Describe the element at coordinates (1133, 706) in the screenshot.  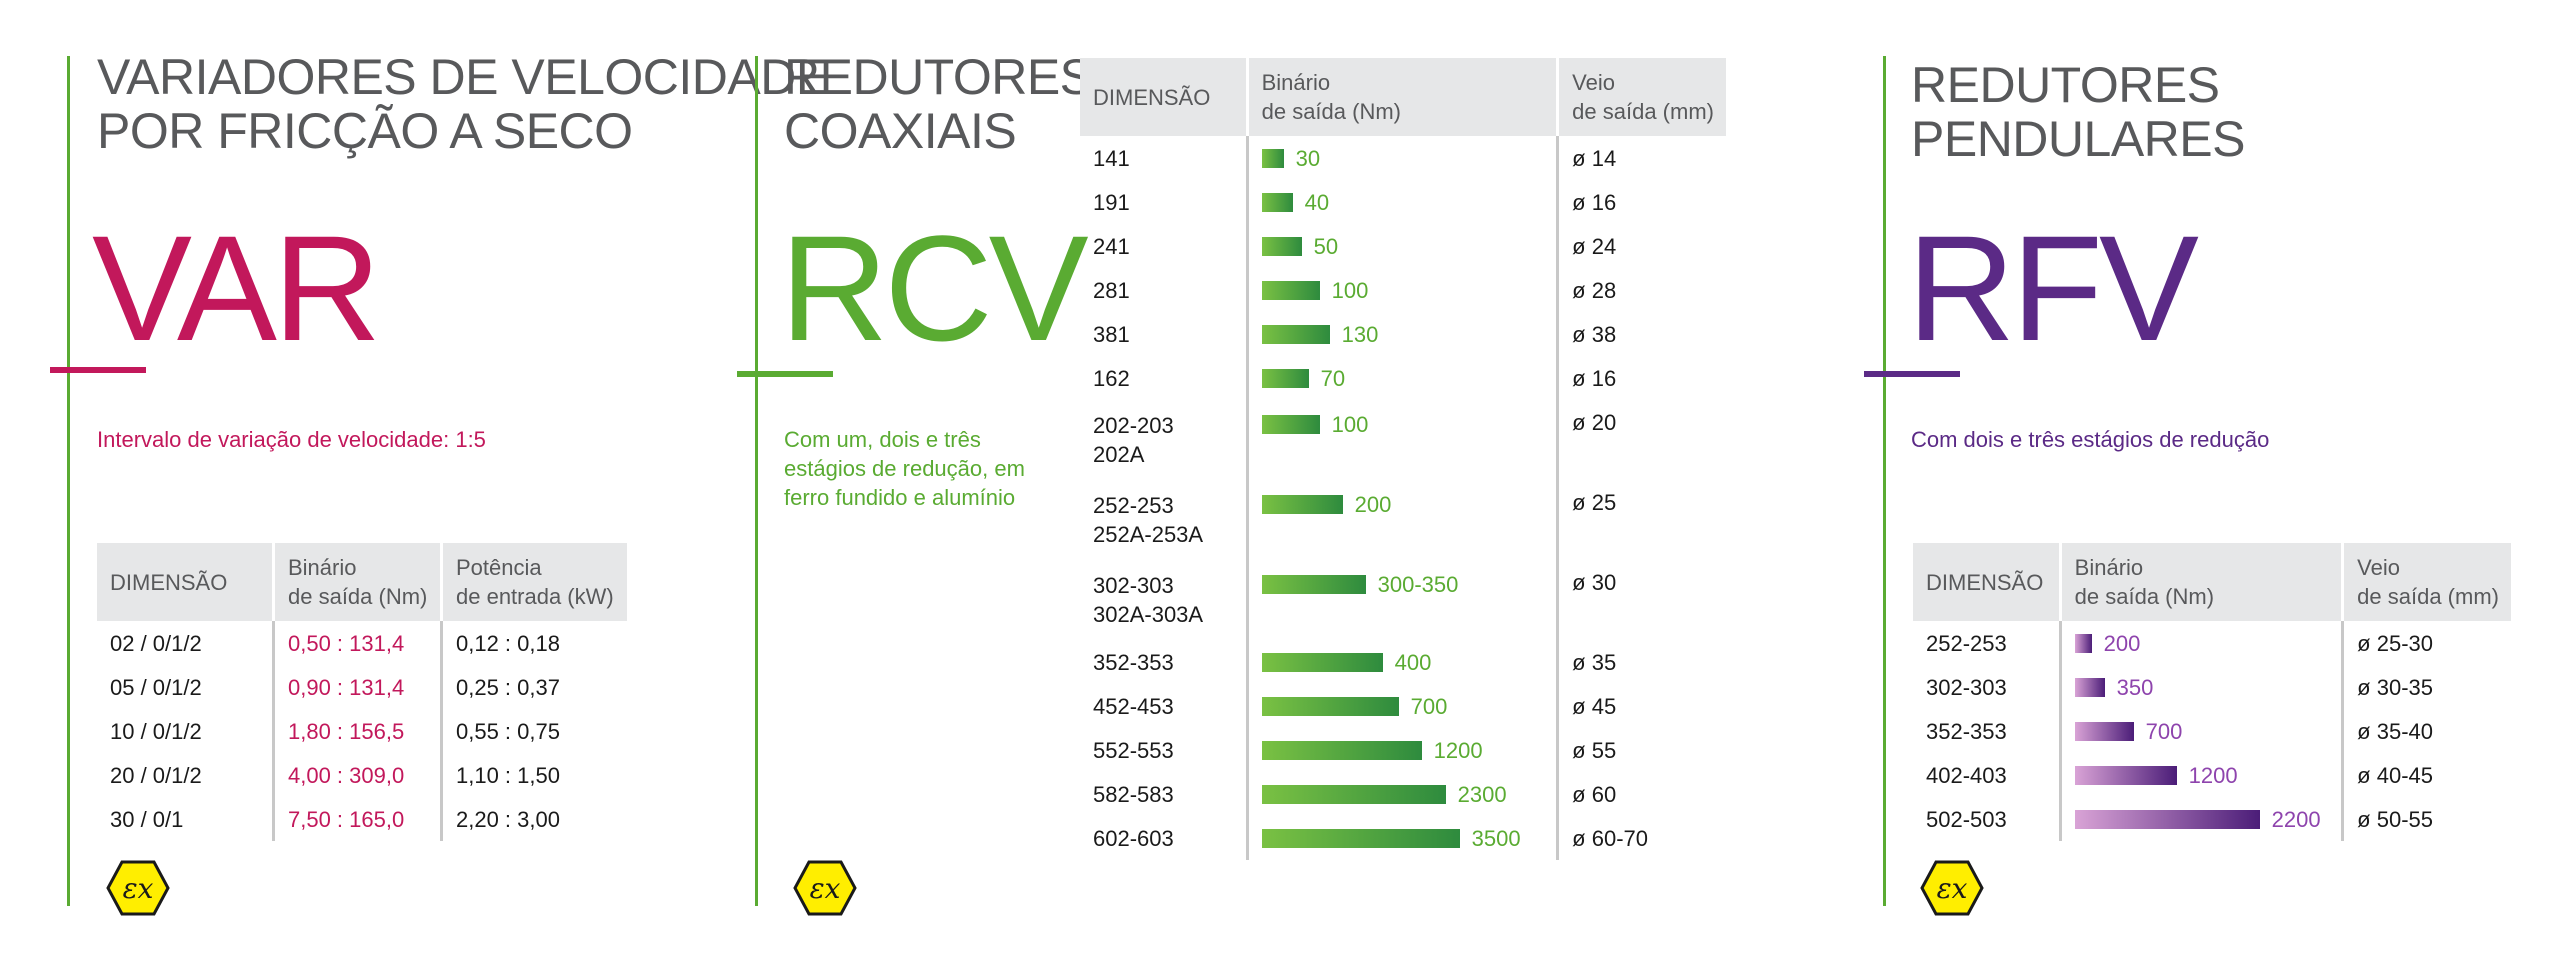
I see `rcv-dimension-cell: 452-453` at that location.